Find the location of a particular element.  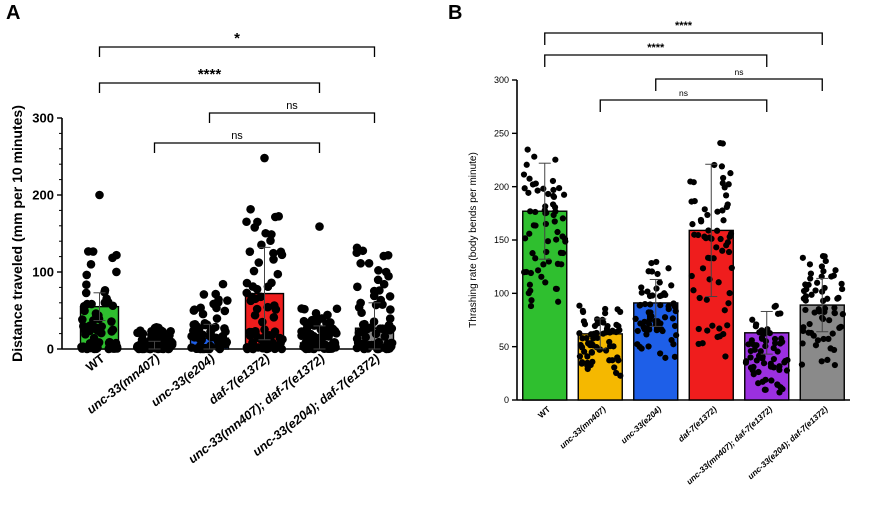

panel-label-b: B is located at coordinates (455, 13).